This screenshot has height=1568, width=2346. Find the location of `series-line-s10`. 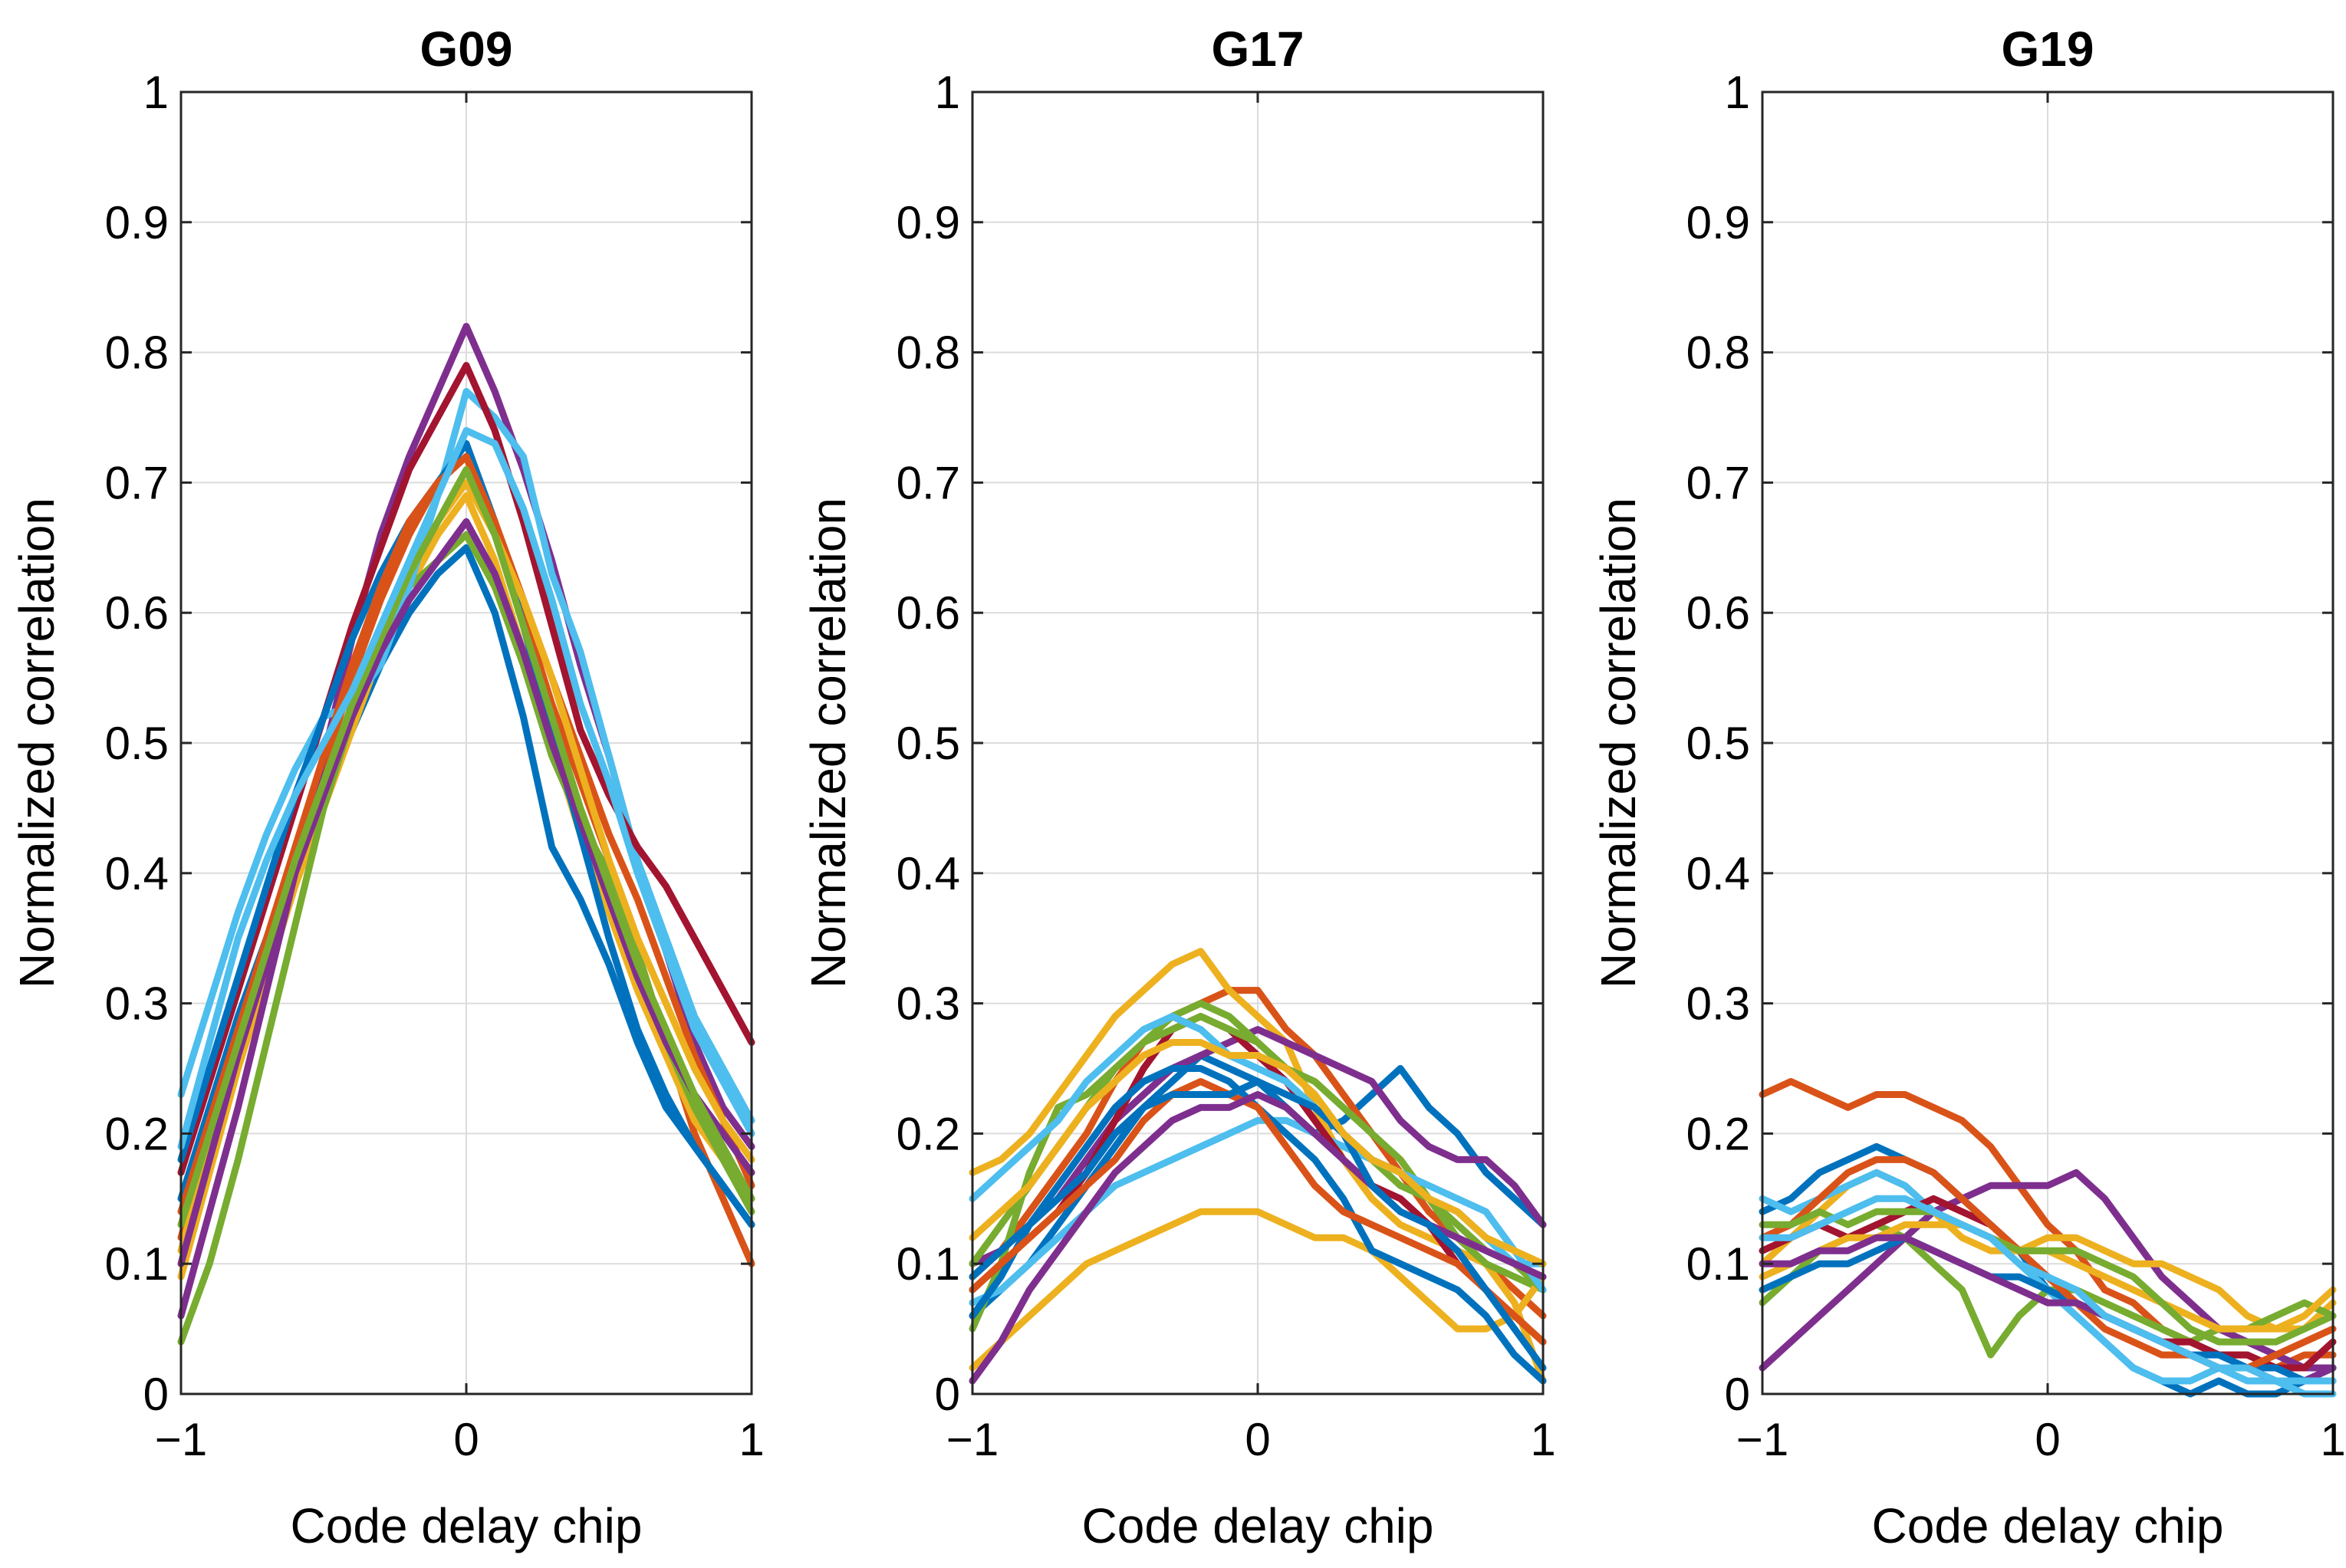

series-line-s10 is located at coordinates (1258, 1212).